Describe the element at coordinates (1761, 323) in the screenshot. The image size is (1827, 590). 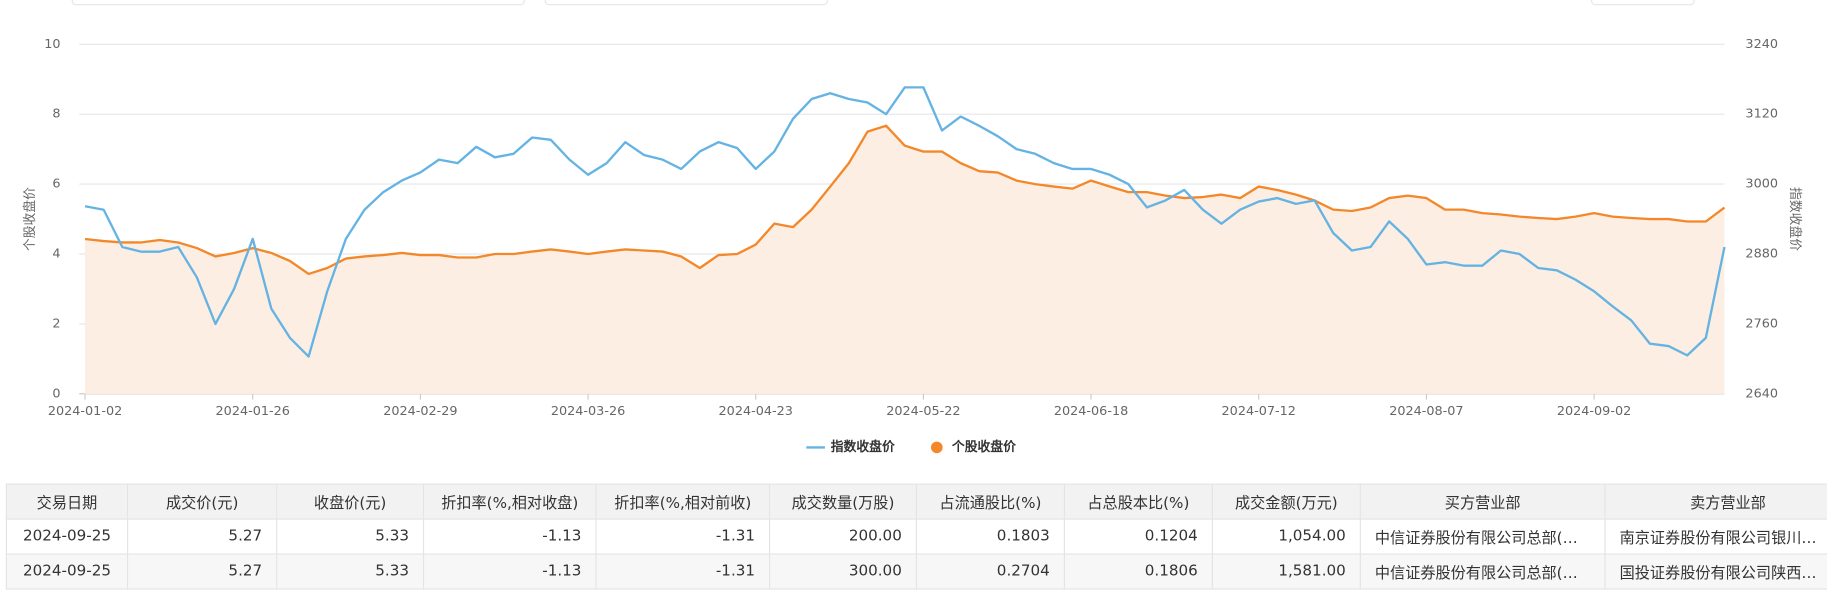
I see `y2-tick-label: 2760` at that location.